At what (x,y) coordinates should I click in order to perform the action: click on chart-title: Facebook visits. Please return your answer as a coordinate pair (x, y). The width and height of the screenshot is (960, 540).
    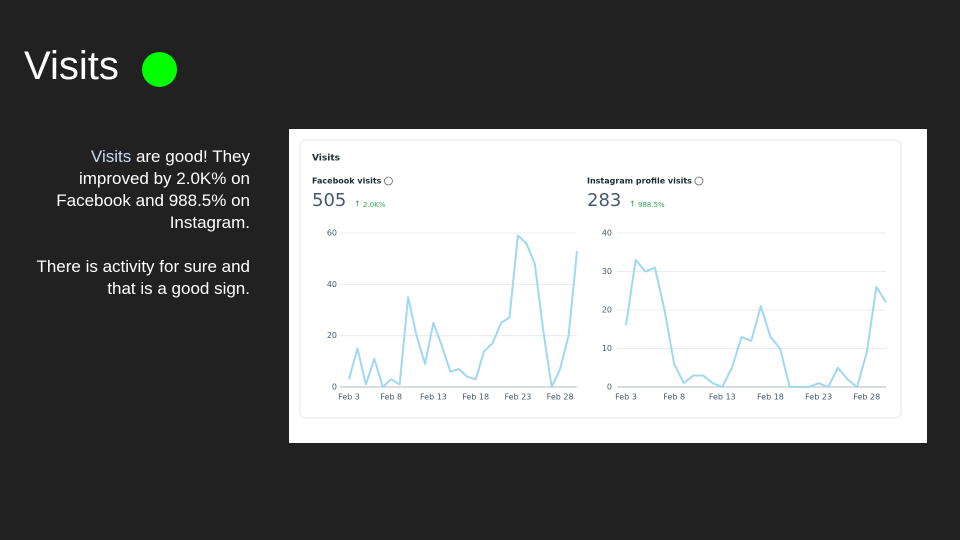
    Looking at the image, I should click on (347, 181).